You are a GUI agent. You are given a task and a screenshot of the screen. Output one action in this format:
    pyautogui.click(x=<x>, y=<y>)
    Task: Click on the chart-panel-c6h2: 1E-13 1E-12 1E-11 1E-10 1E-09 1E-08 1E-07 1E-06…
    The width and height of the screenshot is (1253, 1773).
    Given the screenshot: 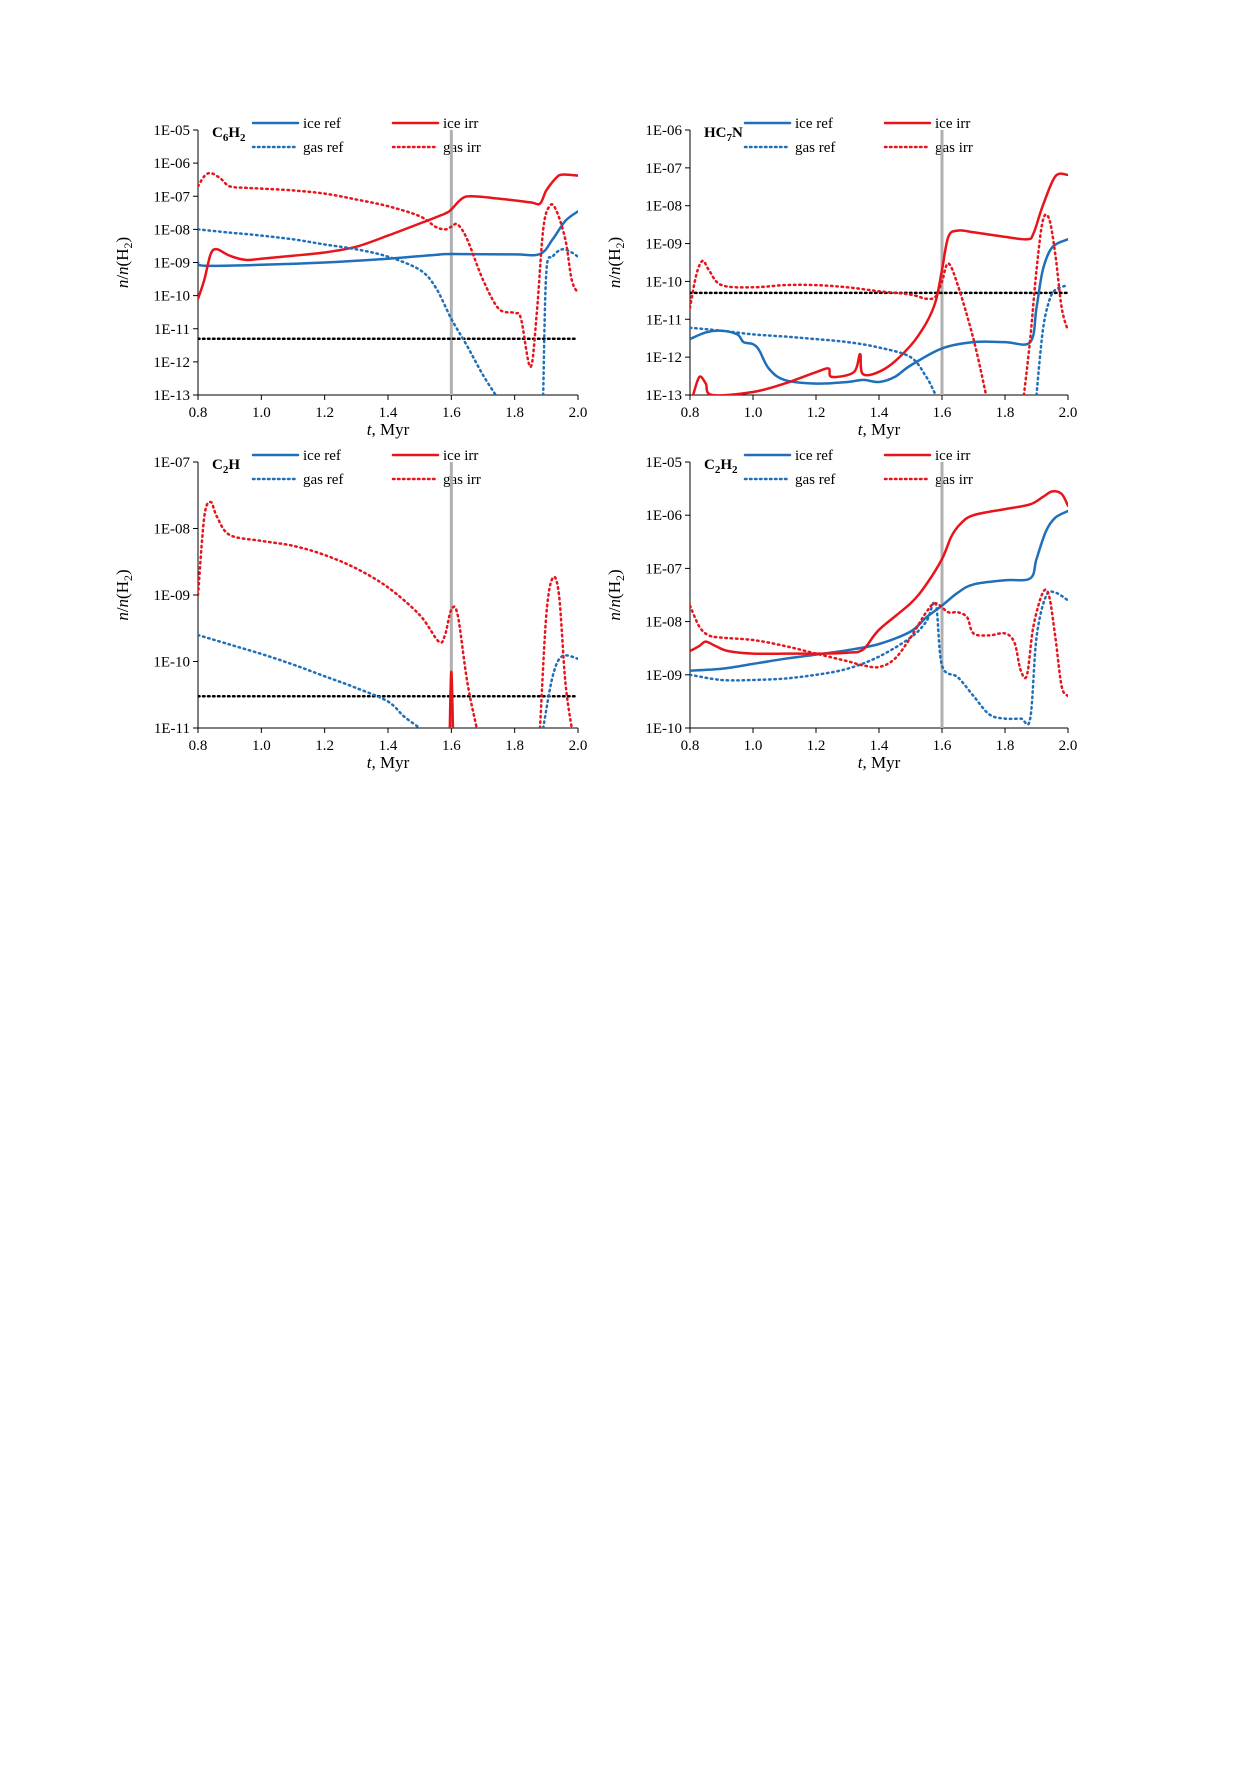 What is the action you would take?
    pyautogui.click(x=350, y=277)
    